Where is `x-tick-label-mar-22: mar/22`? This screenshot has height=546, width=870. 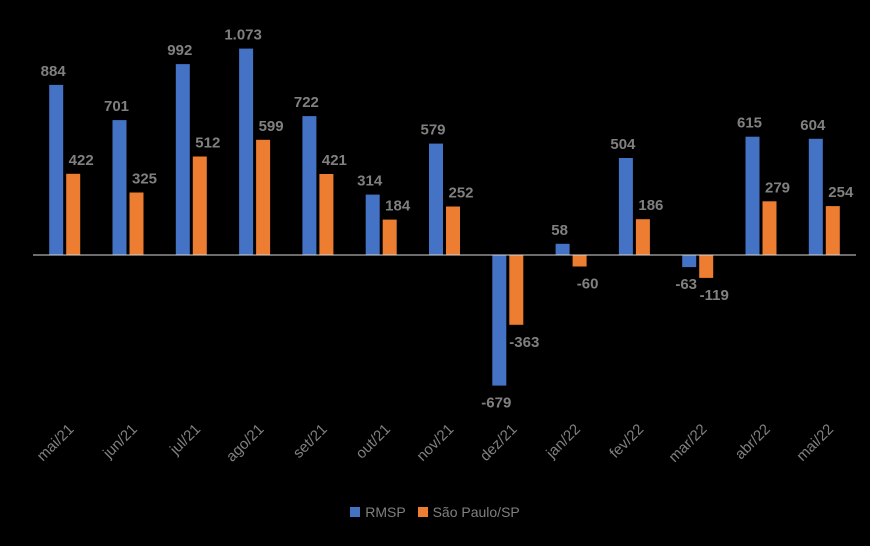
x-tick-label-mar-22: mar/22 is located at coordinates (687, 443).